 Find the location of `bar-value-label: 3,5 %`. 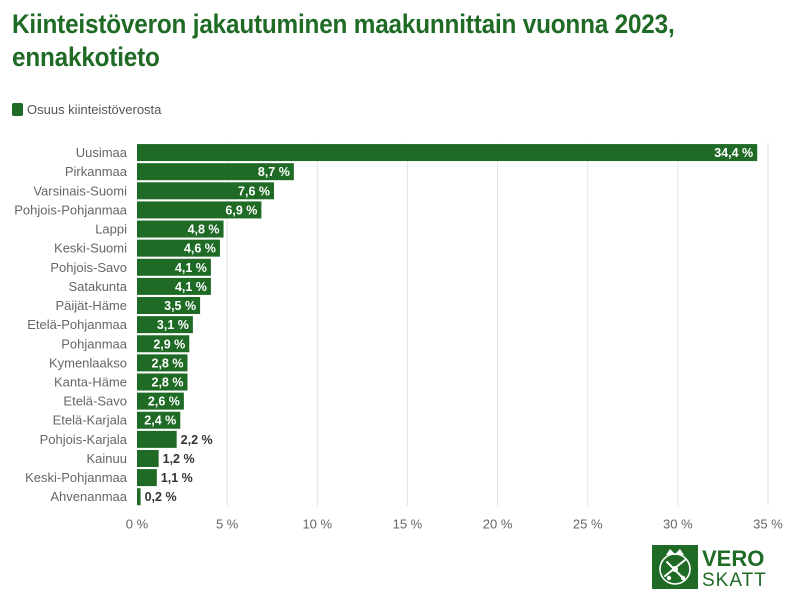

bar-value-label: 3,5 % is located at coordinates (180, 306).